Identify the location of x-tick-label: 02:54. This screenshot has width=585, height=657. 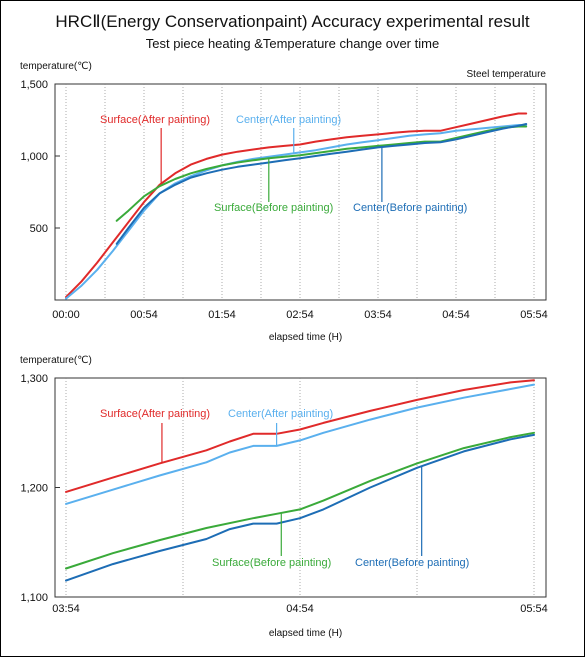
(300, 315).